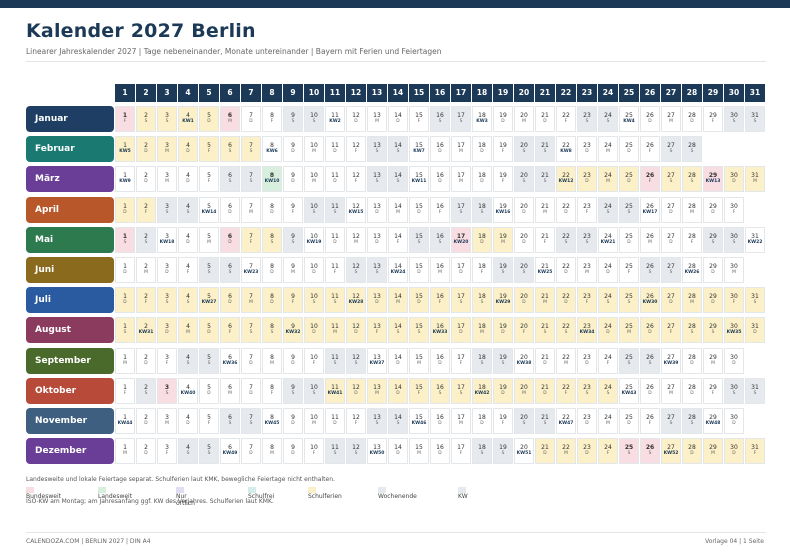  I want to click on month-label: September, so click(70, 360).